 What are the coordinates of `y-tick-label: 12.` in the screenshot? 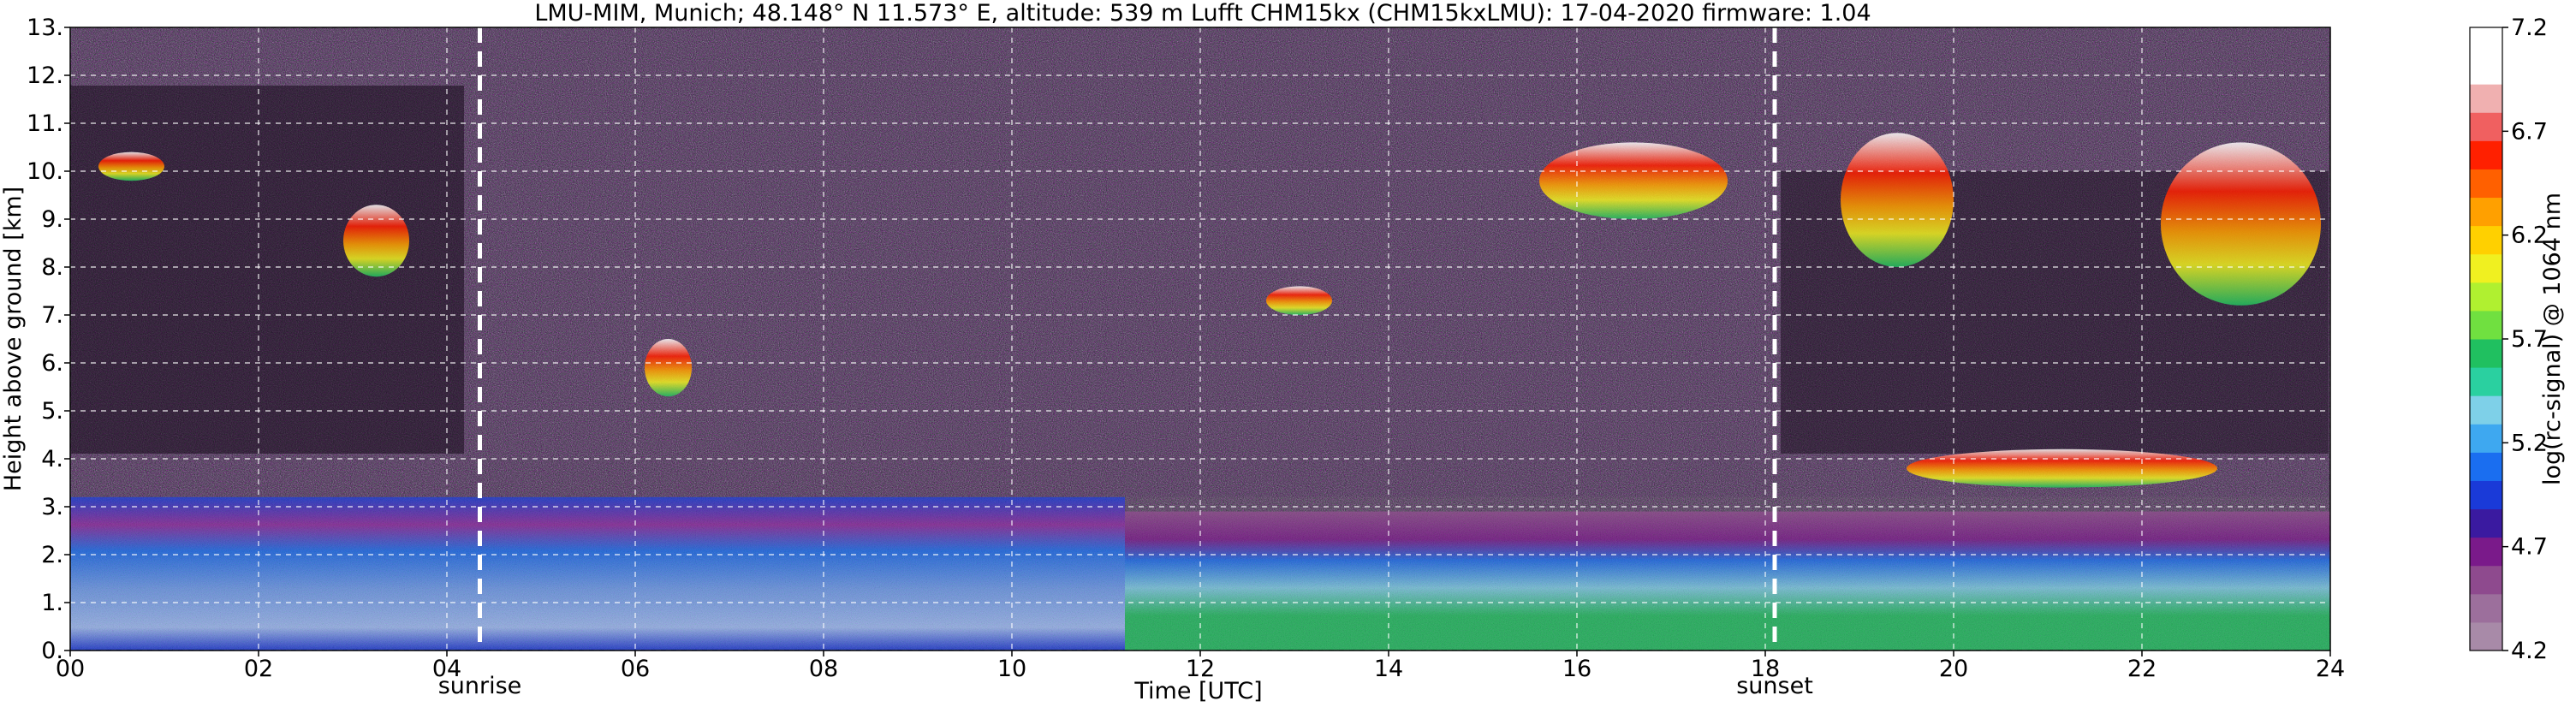 It's located at (45, 75).